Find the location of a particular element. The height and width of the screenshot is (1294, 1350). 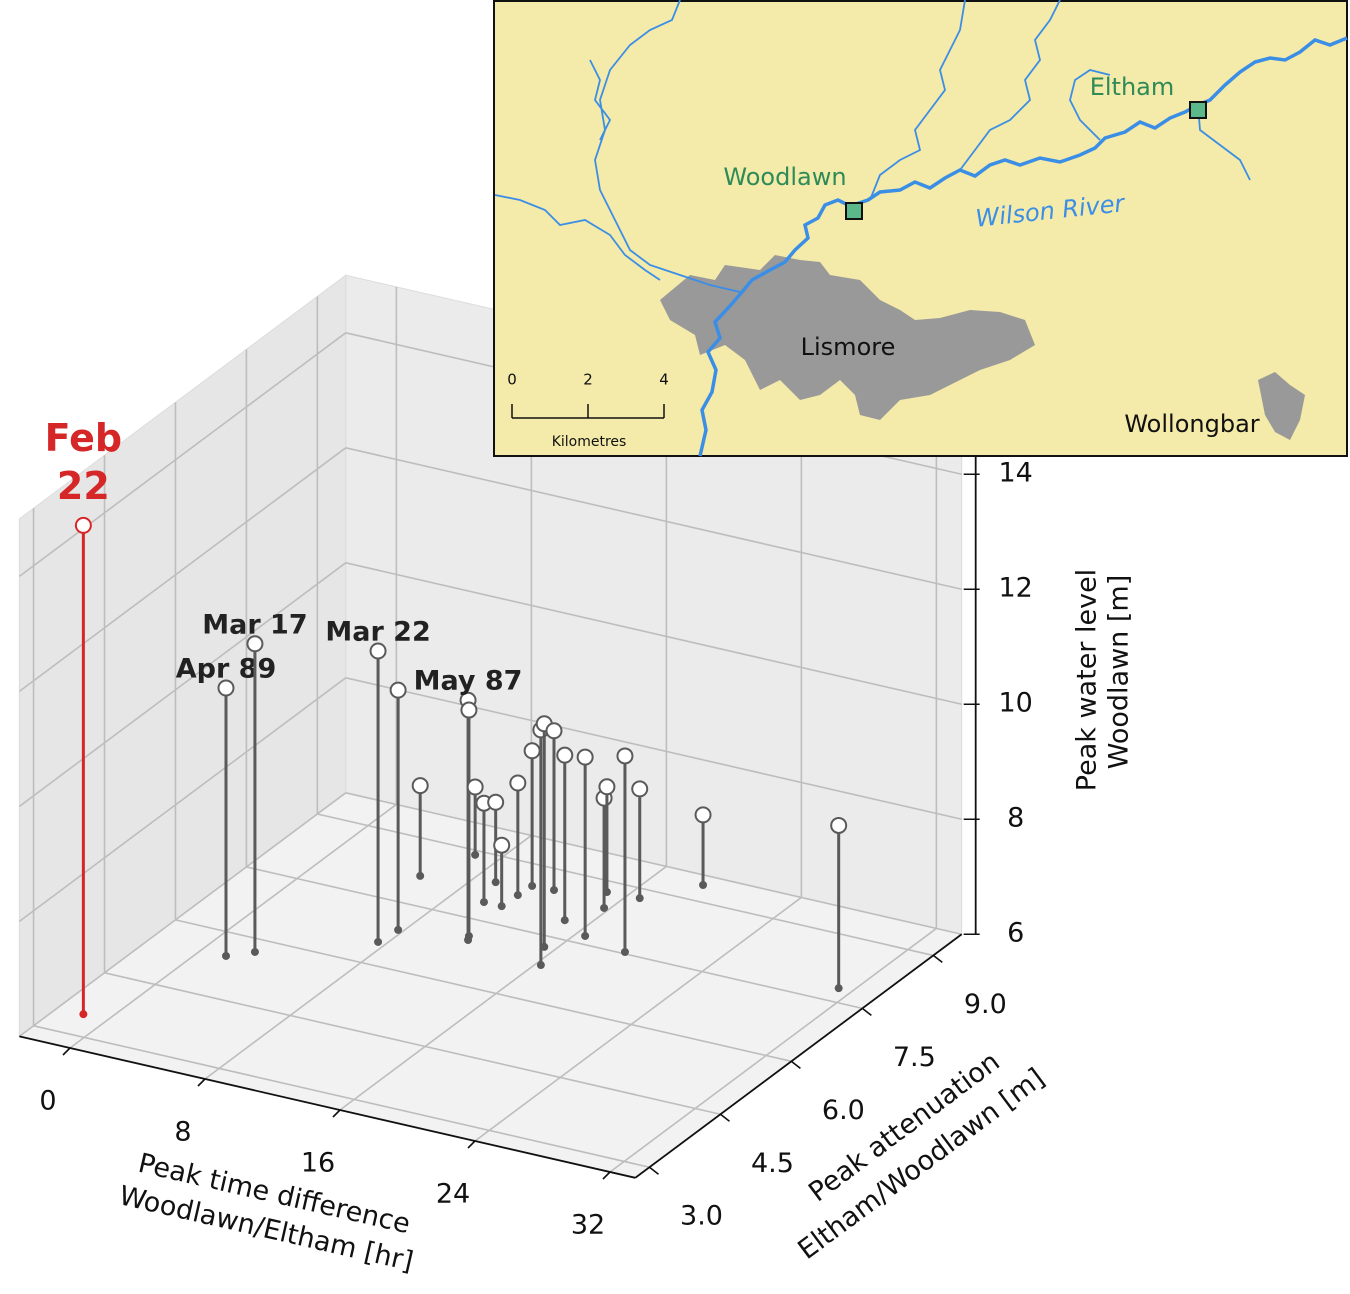

scale-tick-label: 2 is located at coordinates (588, 380).